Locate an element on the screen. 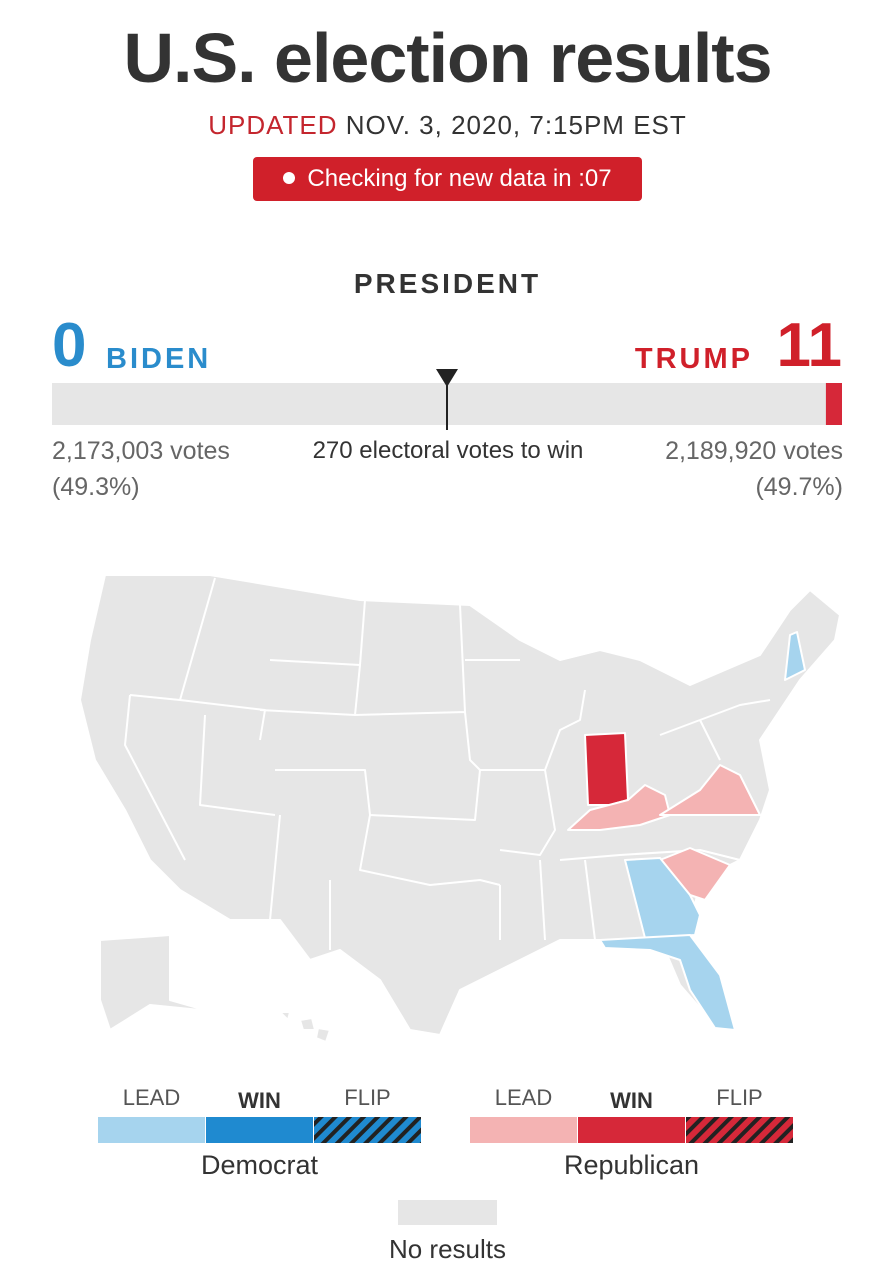  threshold-label: 270 electoral votes to win is located at coordinates (448, 450).